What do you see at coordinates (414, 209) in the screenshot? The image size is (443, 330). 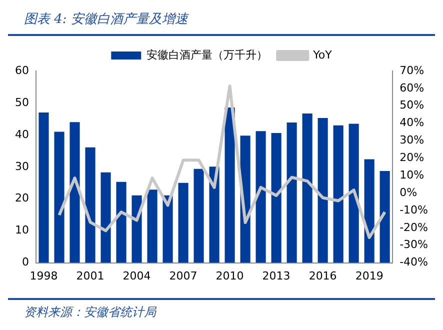 I see `y2-tick-label: -10%` at bounding box center [414, 209].